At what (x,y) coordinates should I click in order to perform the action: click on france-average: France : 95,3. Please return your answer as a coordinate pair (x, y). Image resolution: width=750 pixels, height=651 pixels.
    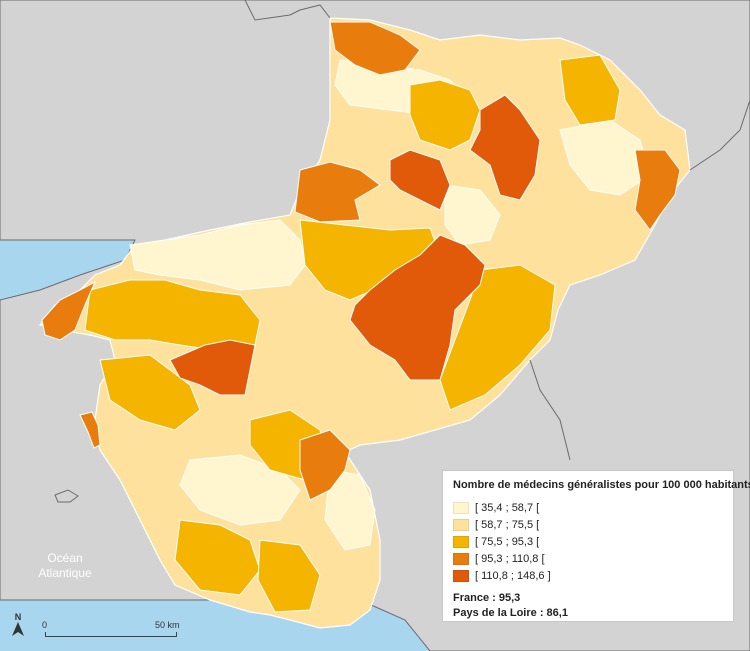
    Looking at the image, I should click on (487, 598).